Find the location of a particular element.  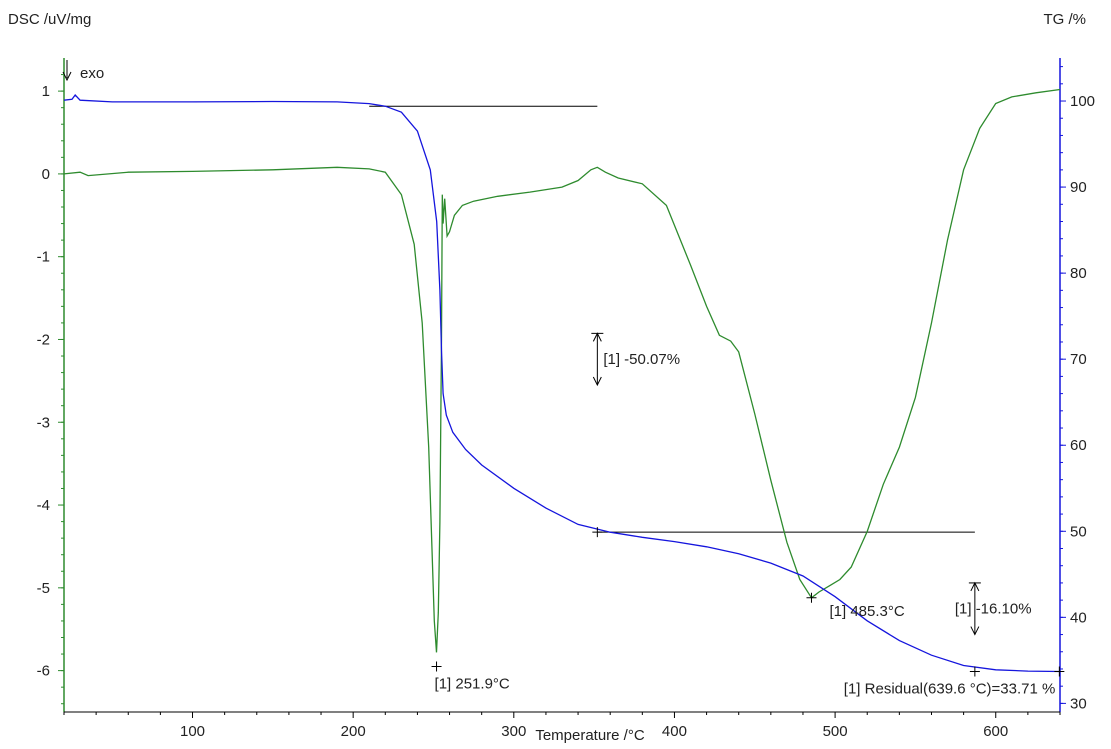

y-right-axis-title: TG /% is located at coordinates (1064, 19).